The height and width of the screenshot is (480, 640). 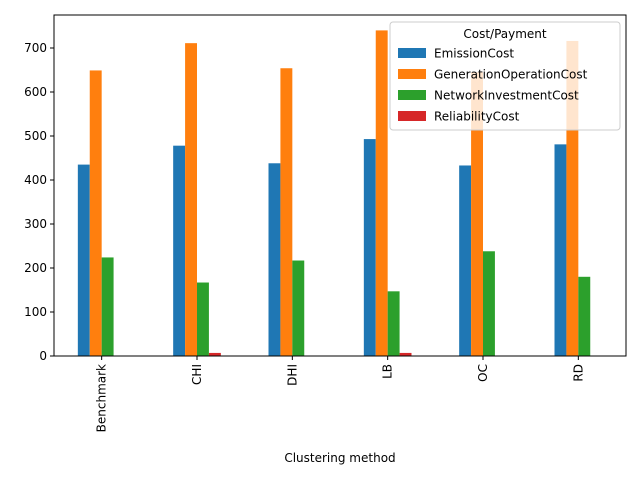 What do you see at coordinates (578, 373) in the screenshot?
I see `x-tick-label: RD` at bounding box center [578, 373].